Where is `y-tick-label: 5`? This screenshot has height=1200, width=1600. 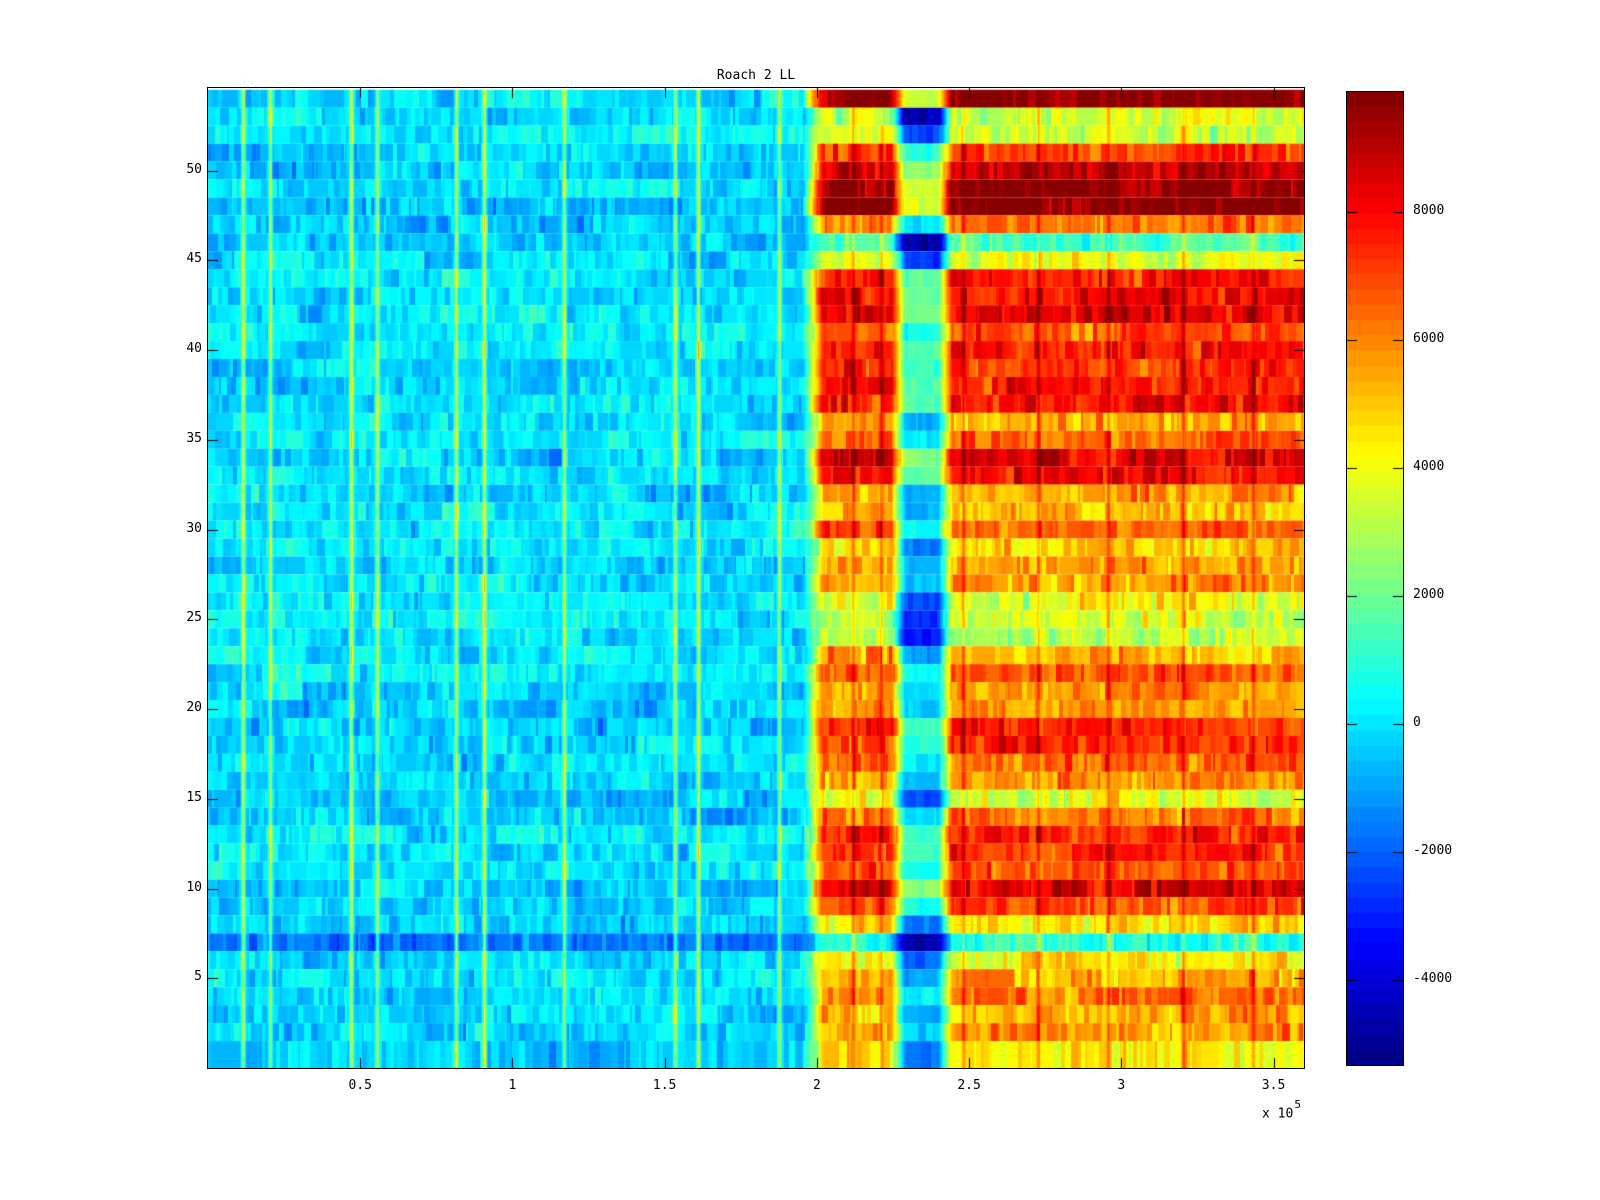
y-tick-label: 5 is located at coordinates (198, 977).